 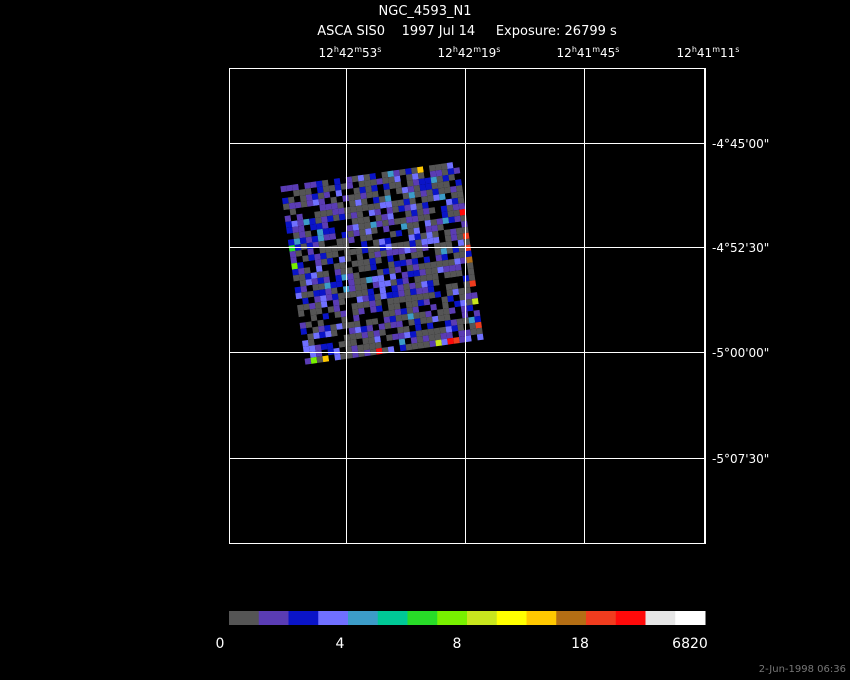 What do you see at coordinates (422, 618) in the screenshot?
I see `colorbar-swatch` at bounding box center [422, 618].